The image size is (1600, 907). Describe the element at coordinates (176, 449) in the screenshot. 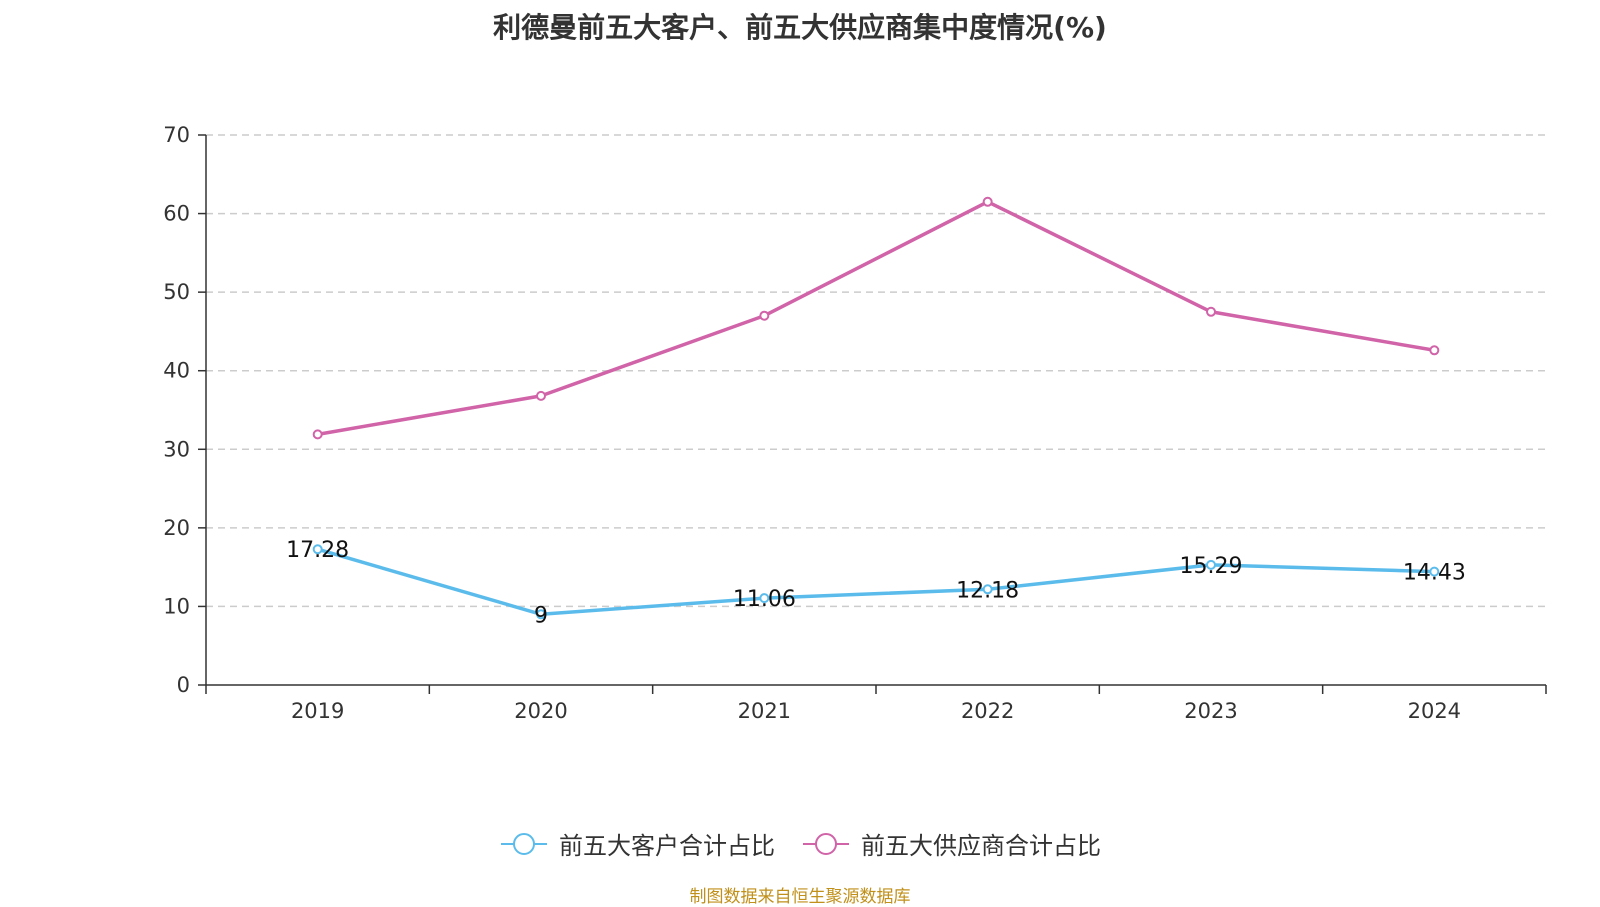

I see `y-tick-label: 30` at that location.